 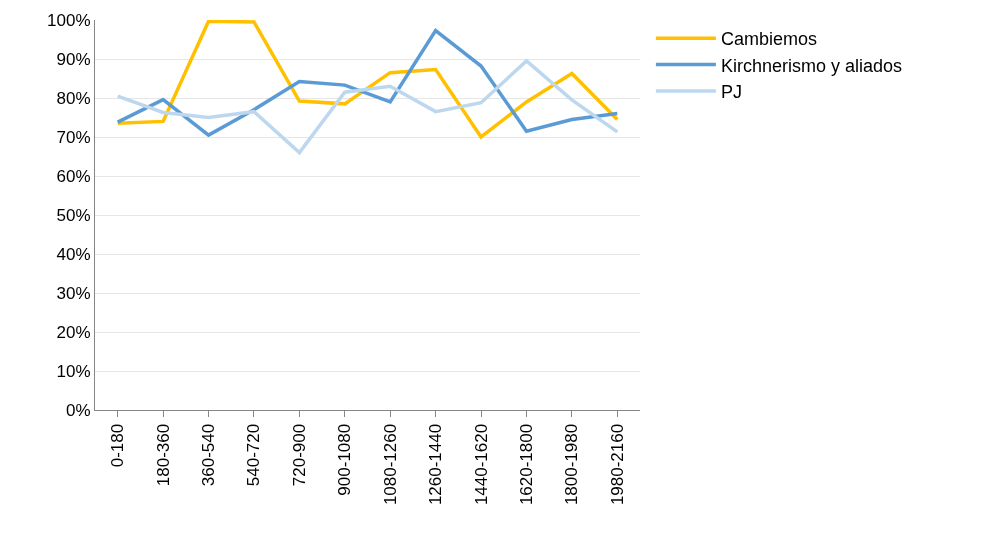 What do you see at coordinates (617, 464) in the screenshot?
I see `x-tick-label: 1980-2160` at bounding box center [617, 464].